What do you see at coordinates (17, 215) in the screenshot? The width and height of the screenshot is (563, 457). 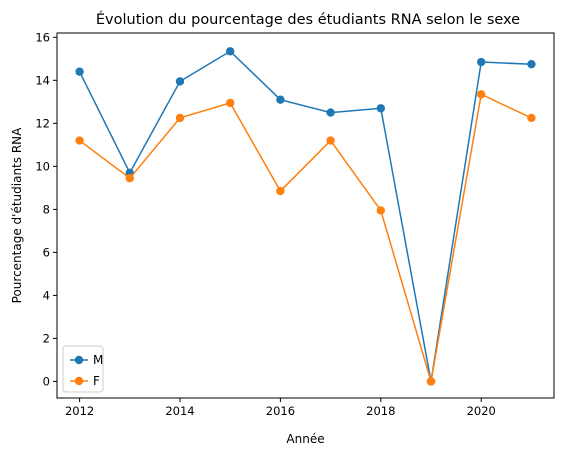 I see `y-axis-label: Pourcentage d'étudiants RNA` at bounding box center [17, 215].